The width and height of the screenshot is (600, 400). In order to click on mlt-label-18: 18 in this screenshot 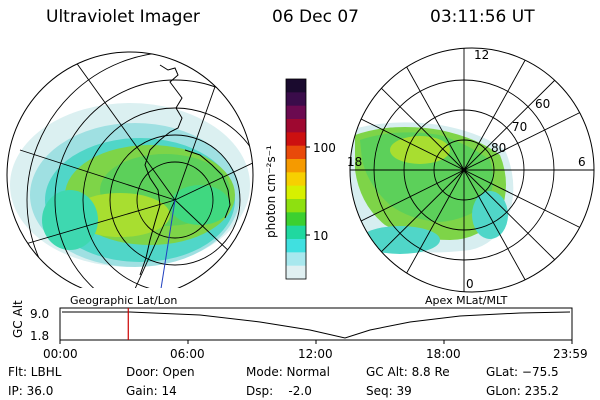, I will do `click(355, 162)`.